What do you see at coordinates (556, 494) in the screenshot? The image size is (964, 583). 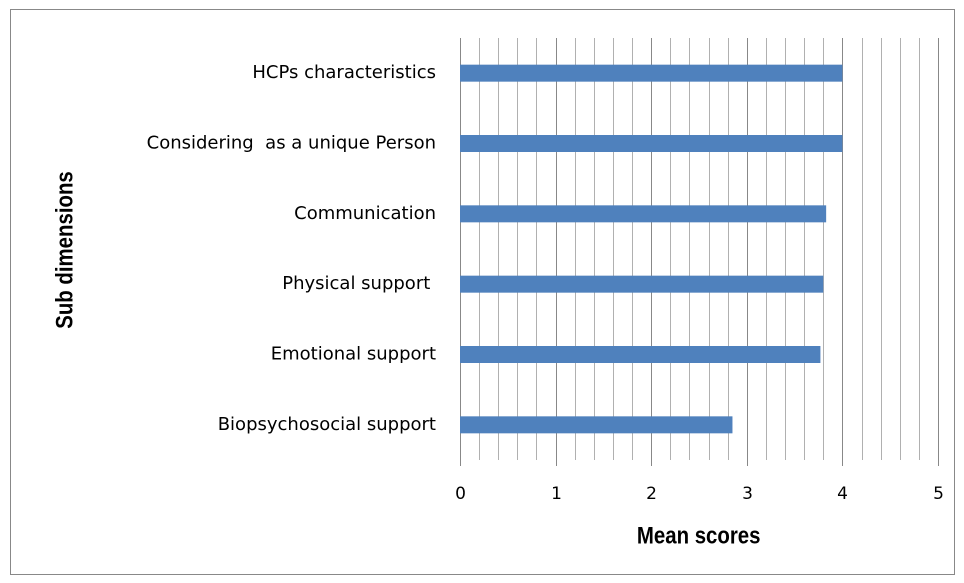 I see `x-tick-label: 1` at bounding box center [556, 494].